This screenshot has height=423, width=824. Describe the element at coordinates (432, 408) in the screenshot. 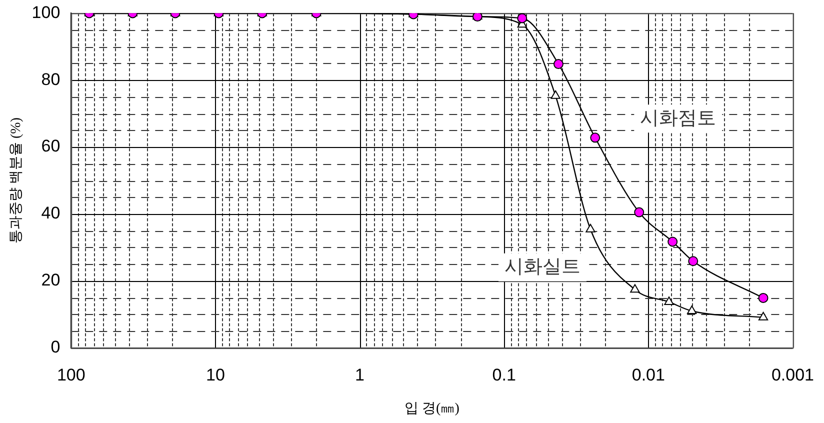

I see `x-axis-title: 입 경(㎜)` at that location.